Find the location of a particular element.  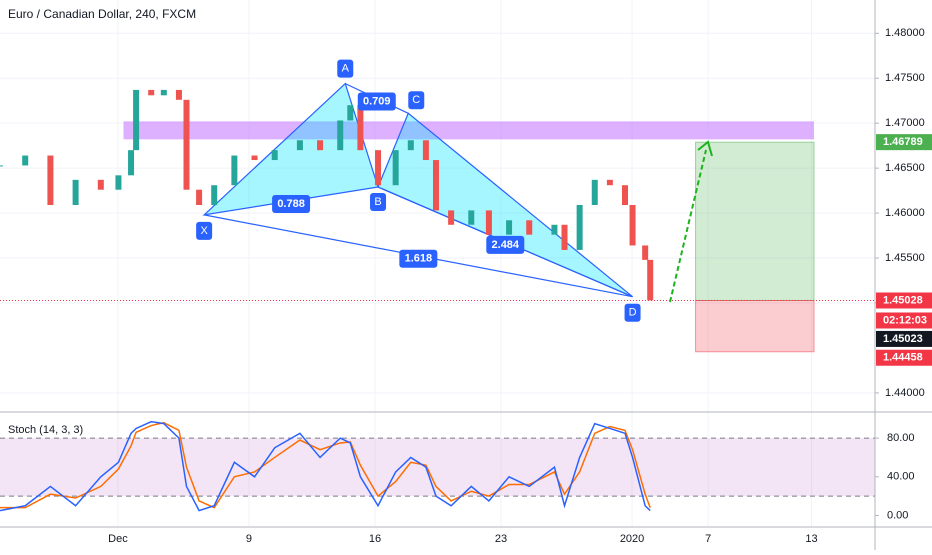

y-tick-label: 1.47500 is located at coordinates (905, 78).